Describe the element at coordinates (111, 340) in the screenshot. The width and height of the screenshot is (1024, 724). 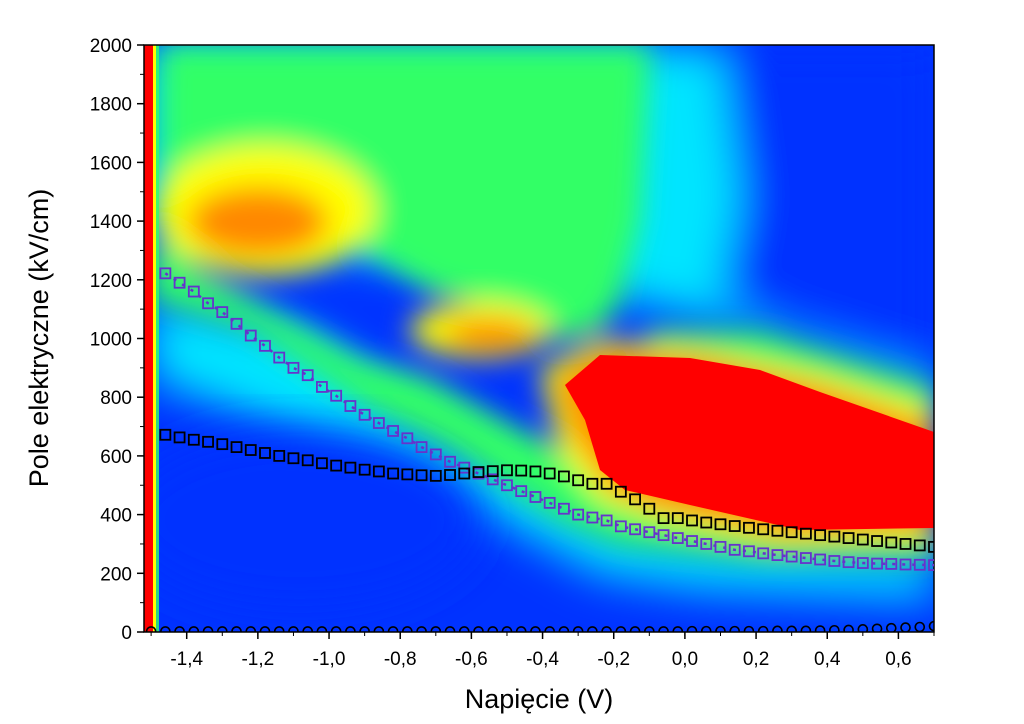
I see `y-tick-label: 1000` at that location.